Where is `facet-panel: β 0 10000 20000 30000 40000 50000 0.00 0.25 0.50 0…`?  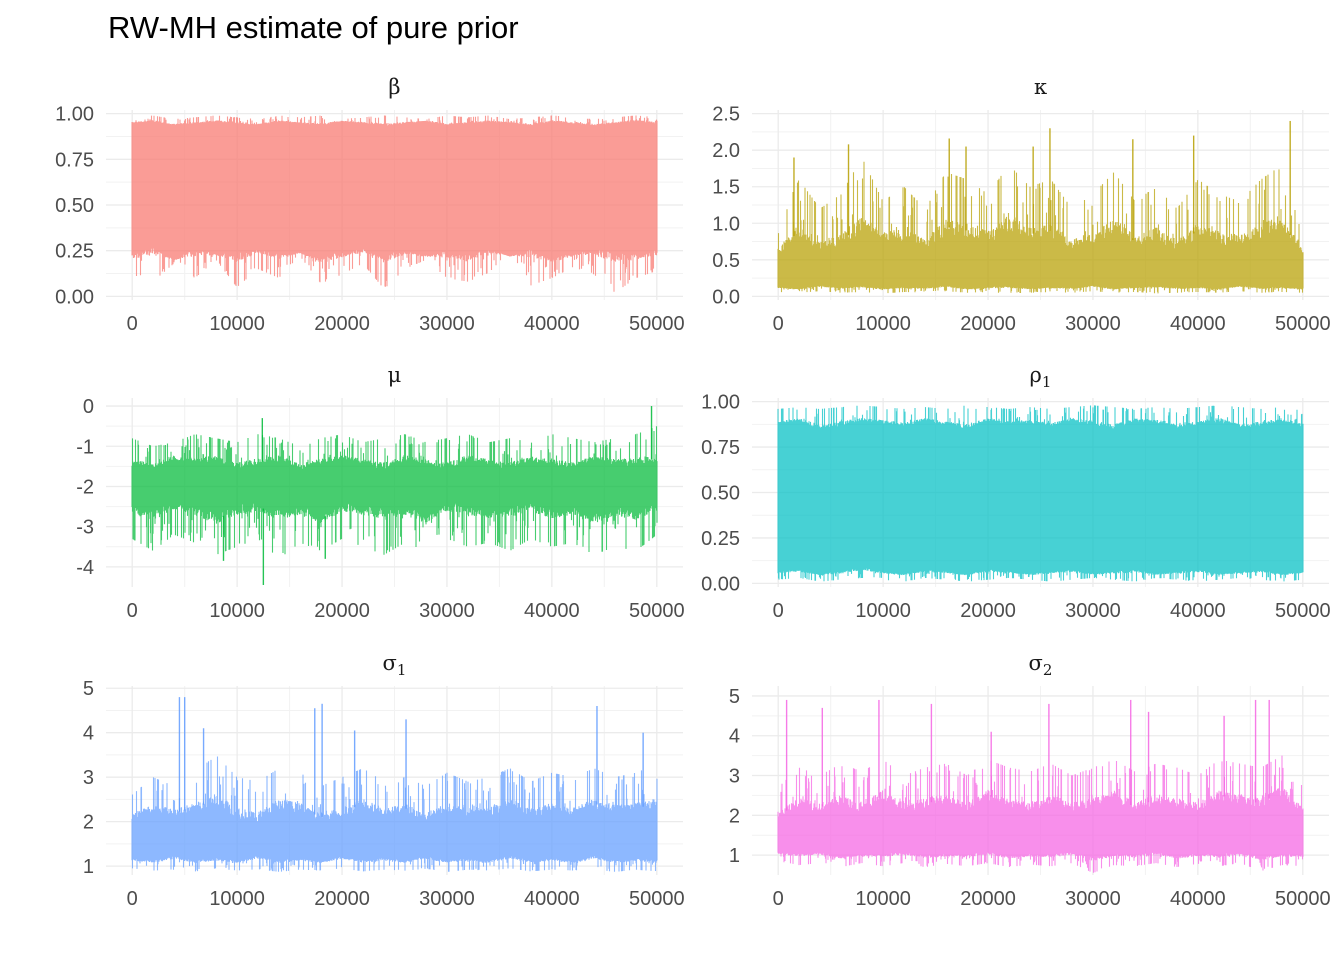 facet-panel: β 0 10000 20000 30000 40000 50000 0.00 0.25 0.50 0… is located at coordinates (370, 205).